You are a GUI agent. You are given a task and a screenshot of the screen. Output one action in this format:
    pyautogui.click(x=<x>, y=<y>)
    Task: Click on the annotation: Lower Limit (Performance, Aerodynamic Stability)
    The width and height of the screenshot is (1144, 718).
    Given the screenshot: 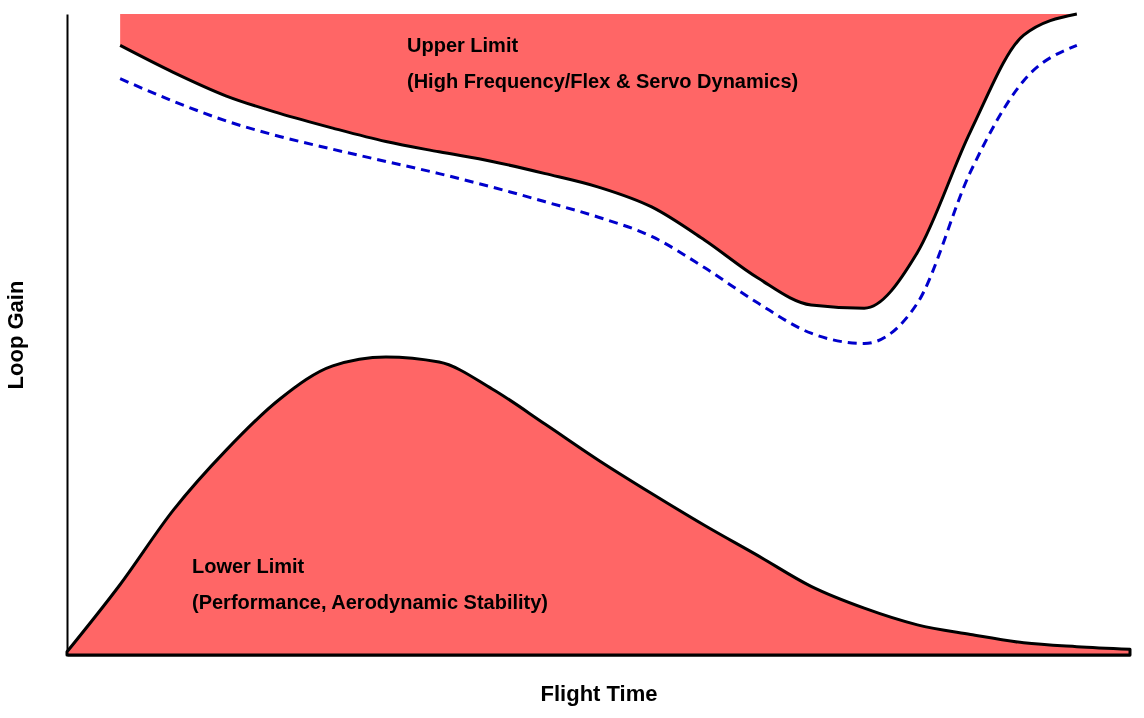 What is the action you would take?
    pyautogui.click(x=370, y=584)
    